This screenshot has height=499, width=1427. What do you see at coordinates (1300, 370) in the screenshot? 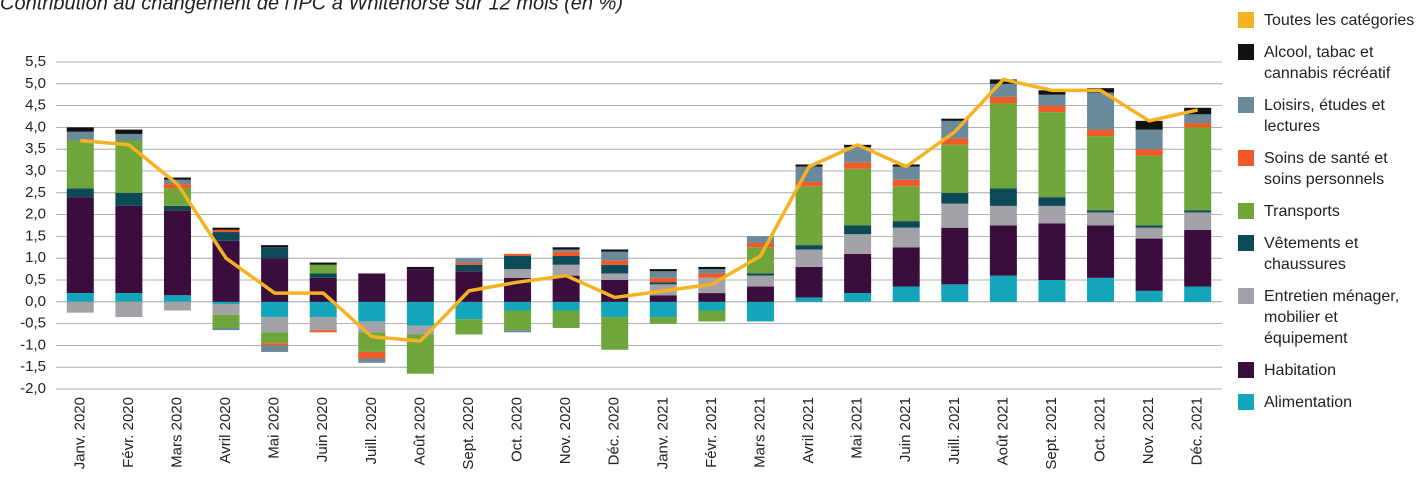
I see `legend-label: Habitation` at bounding box center [1300, 370].